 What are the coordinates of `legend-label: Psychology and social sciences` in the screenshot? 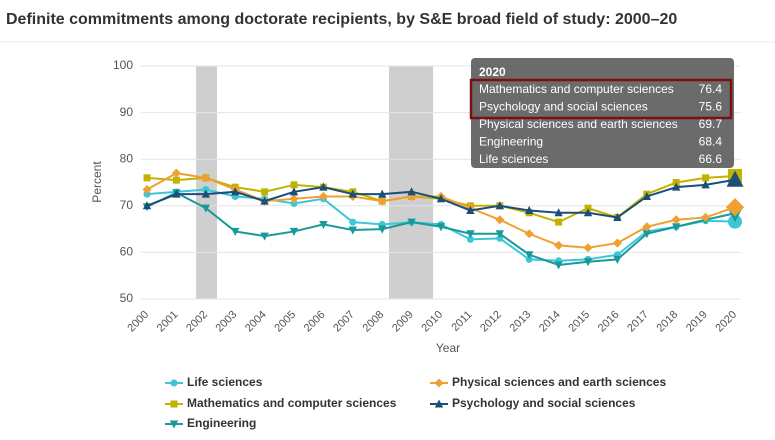 It's located at (544, 403).